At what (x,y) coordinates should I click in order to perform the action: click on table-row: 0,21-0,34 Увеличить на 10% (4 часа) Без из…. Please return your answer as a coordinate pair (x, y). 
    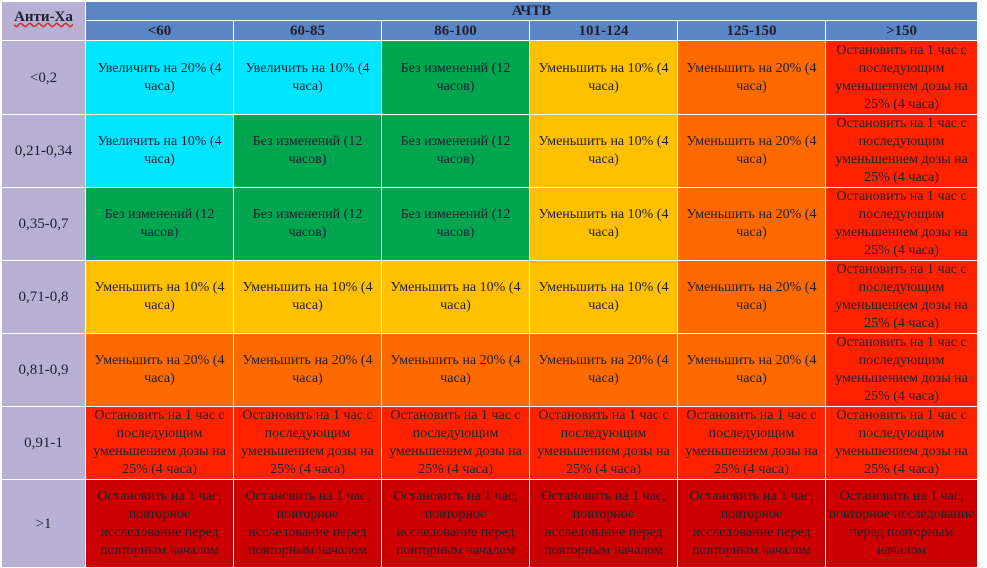
    Looking at the image, I should click on (490, 151).